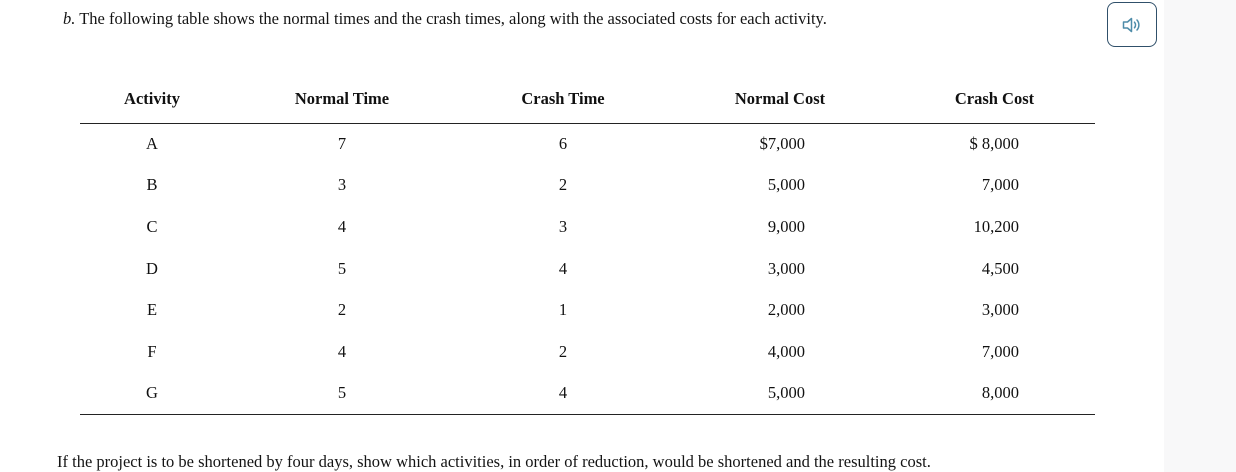 Image resolution: width=1236 pixels, height=472 pixels. I want to click on crash-cost-cell: $ 8,000, so click(994, 144).